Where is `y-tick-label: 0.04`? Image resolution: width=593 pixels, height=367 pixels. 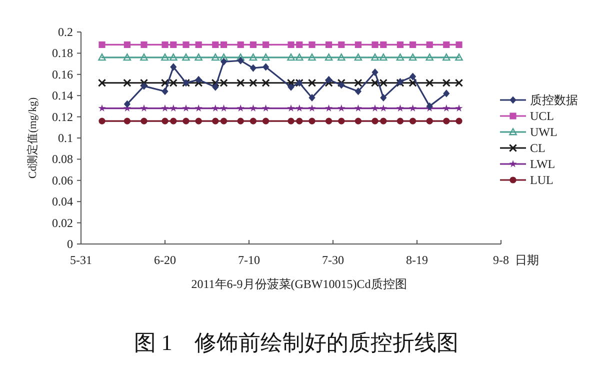 y-tick-label: 0.04 is located at coordinates (62, 201).